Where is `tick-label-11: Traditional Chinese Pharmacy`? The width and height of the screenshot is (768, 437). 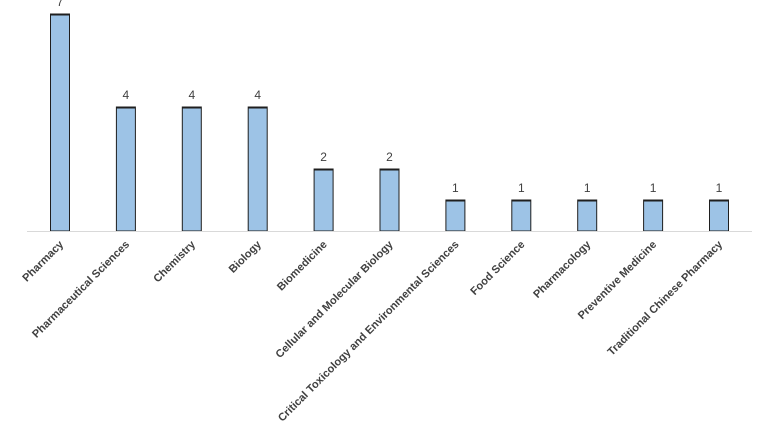
tick-label-11: Traditional Chinese Pharmacy is located at coordinates (666, 298).